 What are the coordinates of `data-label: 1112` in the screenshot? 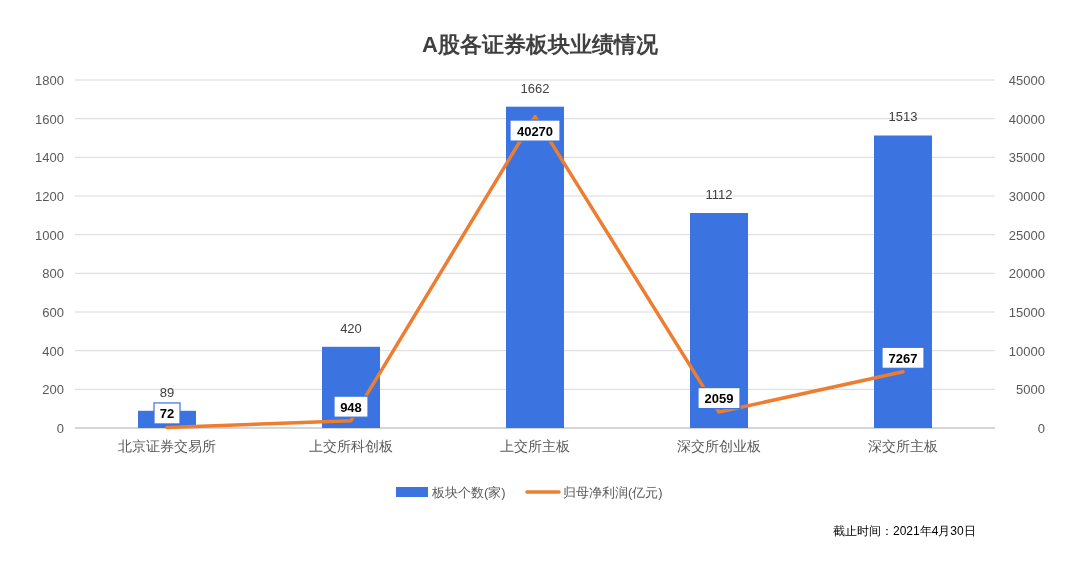 It's located at (719, 195).